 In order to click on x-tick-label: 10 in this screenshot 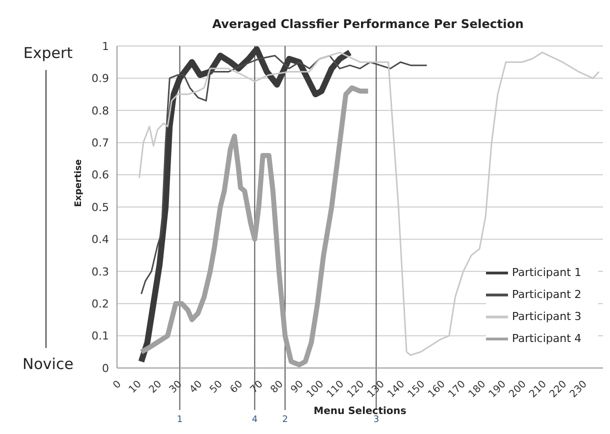, I will do `click(135, 387)`.